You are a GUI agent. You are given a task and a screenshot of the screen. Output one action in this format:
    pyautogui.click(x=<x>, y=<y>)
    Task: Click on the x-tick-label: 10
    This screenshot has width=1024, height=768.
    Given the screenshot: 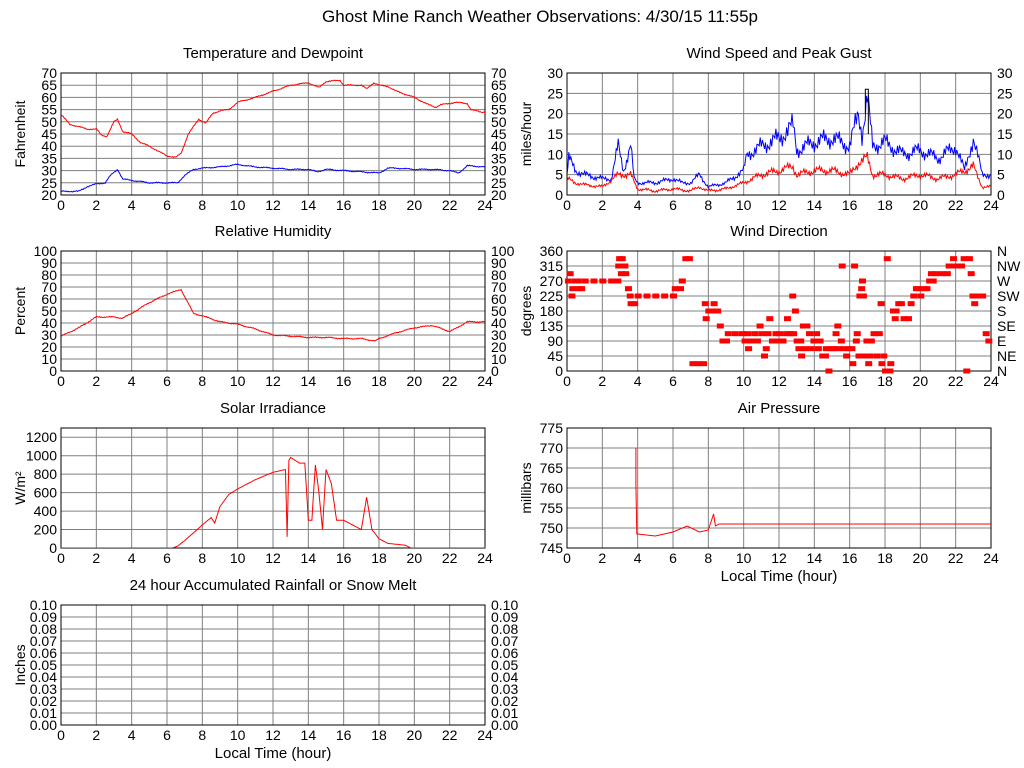 What is the action you would take?
    pyautogui.click(x=238, y=205)
    